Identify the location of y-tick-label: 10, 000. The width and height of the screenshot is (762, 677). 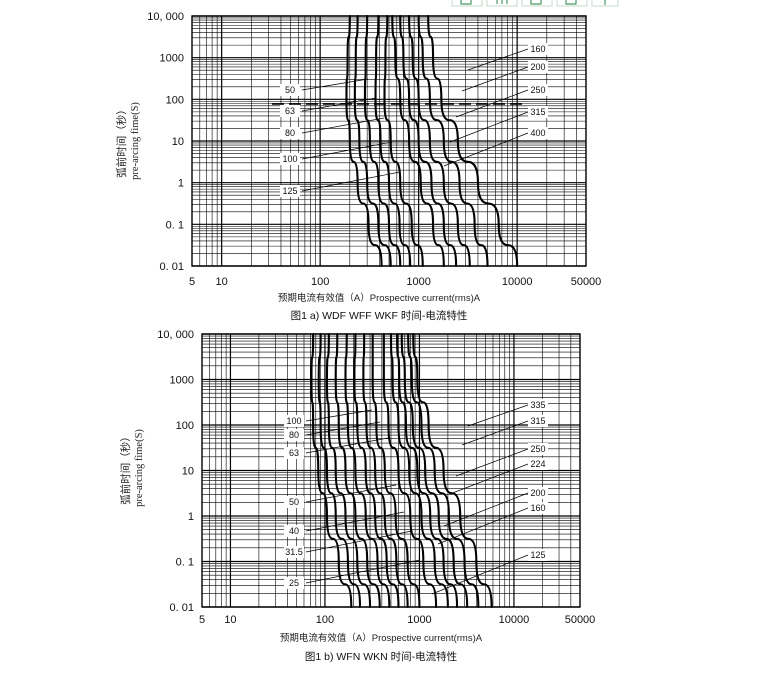
(175, 335).